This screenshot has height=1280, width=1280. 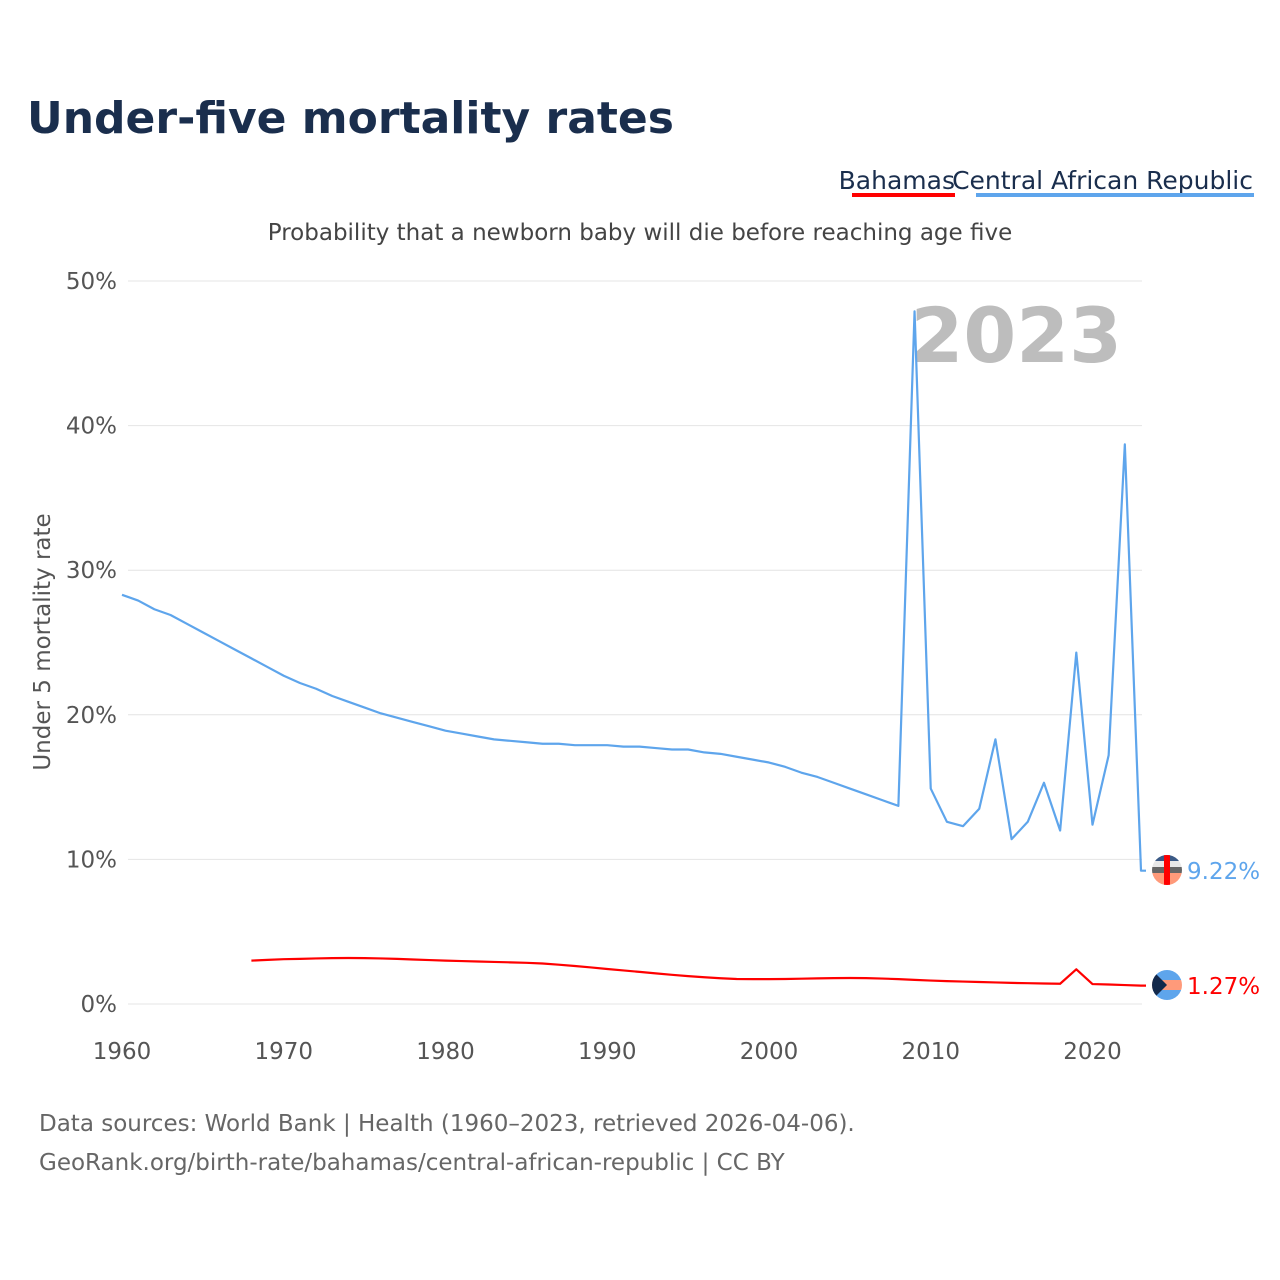 What do you see at coordinates (99, 1005) in the screenshot?
I see `y-tick-label: 0%` at bounding box center [99, 1005].